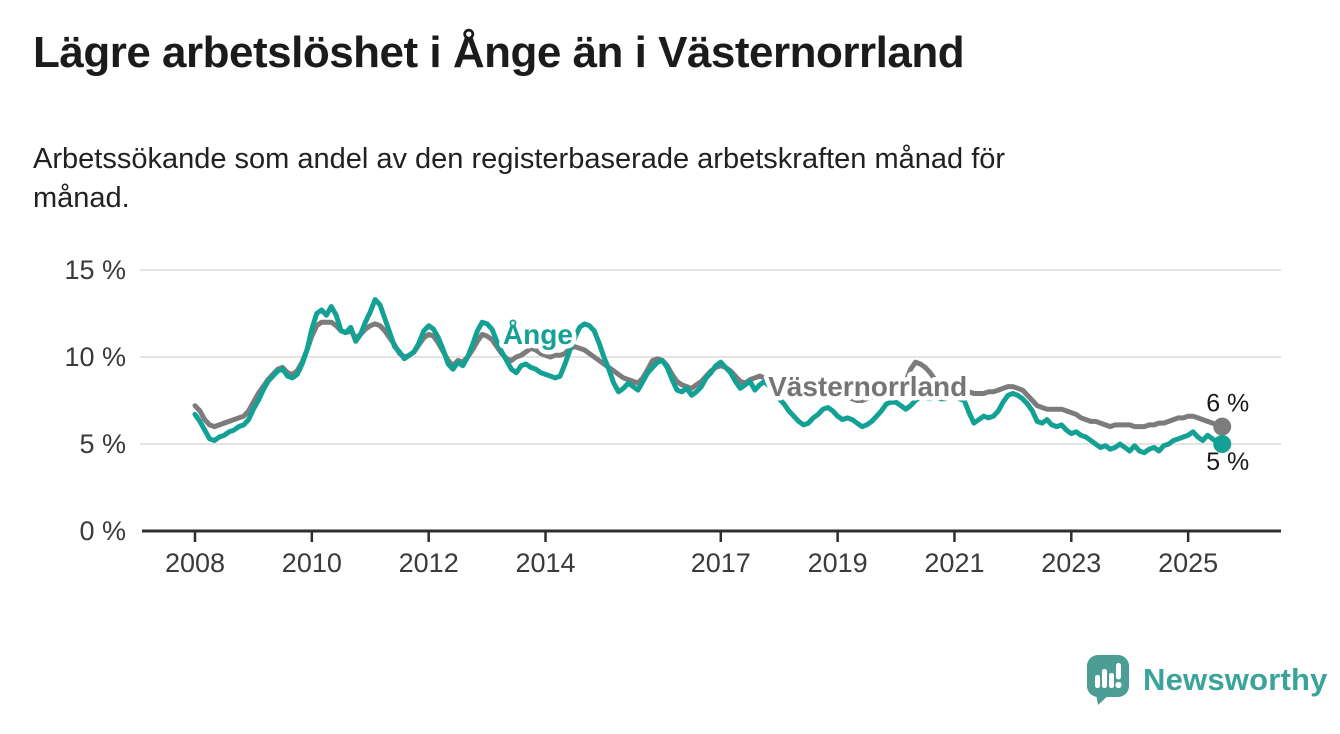  What do you see at coordinates (1188, 563) in the screenshot?
I see `x-axis-label: 2025` at bounding box center [1188, 563].